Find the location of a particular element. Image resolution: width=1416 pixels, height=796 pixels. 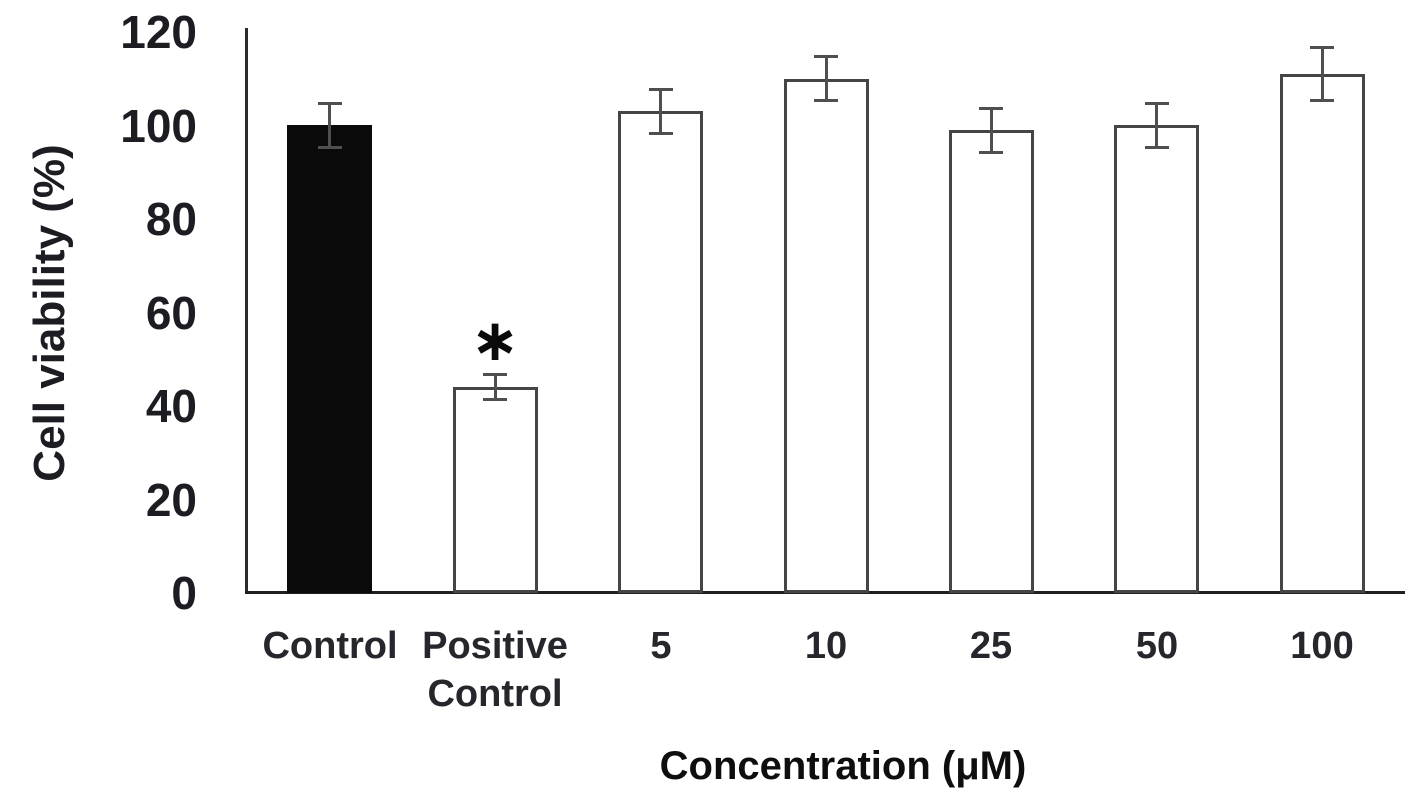

x-tick-label-5: 5 is located at coordinates (661, 646).